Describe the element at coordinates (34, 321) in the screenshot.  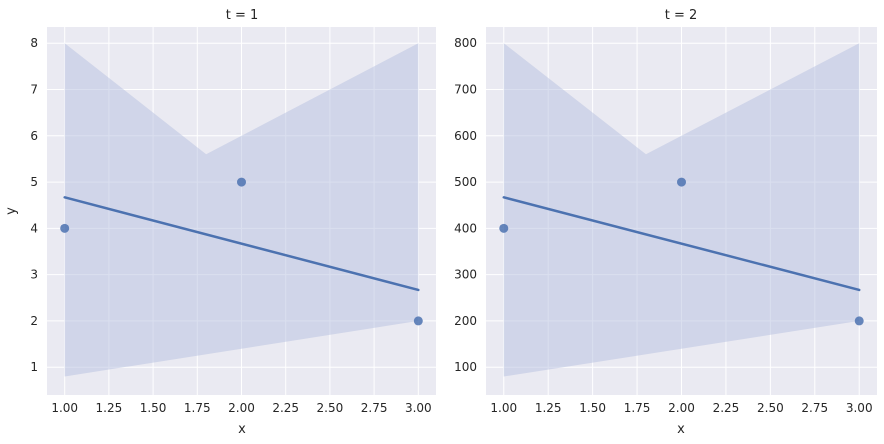
I see `y-tick-label: 2` at that location.